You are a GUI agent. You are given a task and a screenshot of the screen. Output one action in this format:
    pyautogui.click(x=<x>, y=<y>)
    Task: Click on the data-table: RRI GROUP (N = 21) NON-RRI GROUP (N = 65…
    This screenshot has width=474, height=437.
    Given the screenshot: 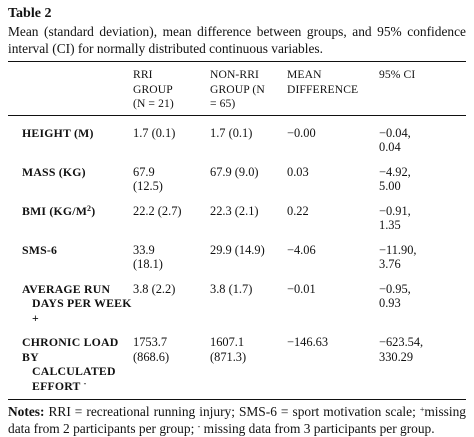 What is the action you would take?
    pyautogui.click(x=237, y=88)
    